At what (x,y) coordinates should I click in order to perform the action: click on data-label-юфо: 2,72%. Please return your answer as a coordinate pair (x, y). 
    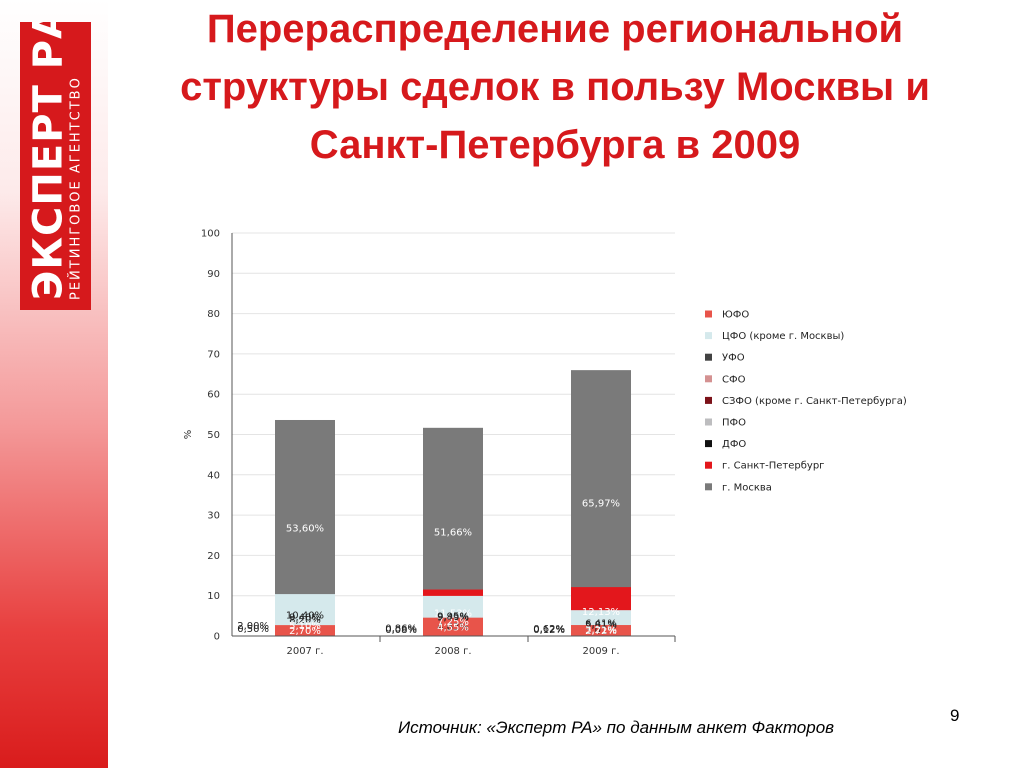
    Looking at the image, I should click on (601, 631).